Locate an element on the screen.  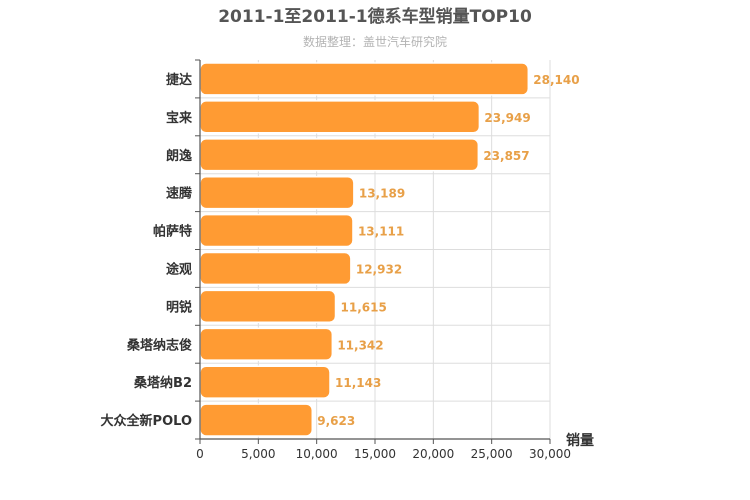
data-label: 11,615 is located at coordinates (364, 307).